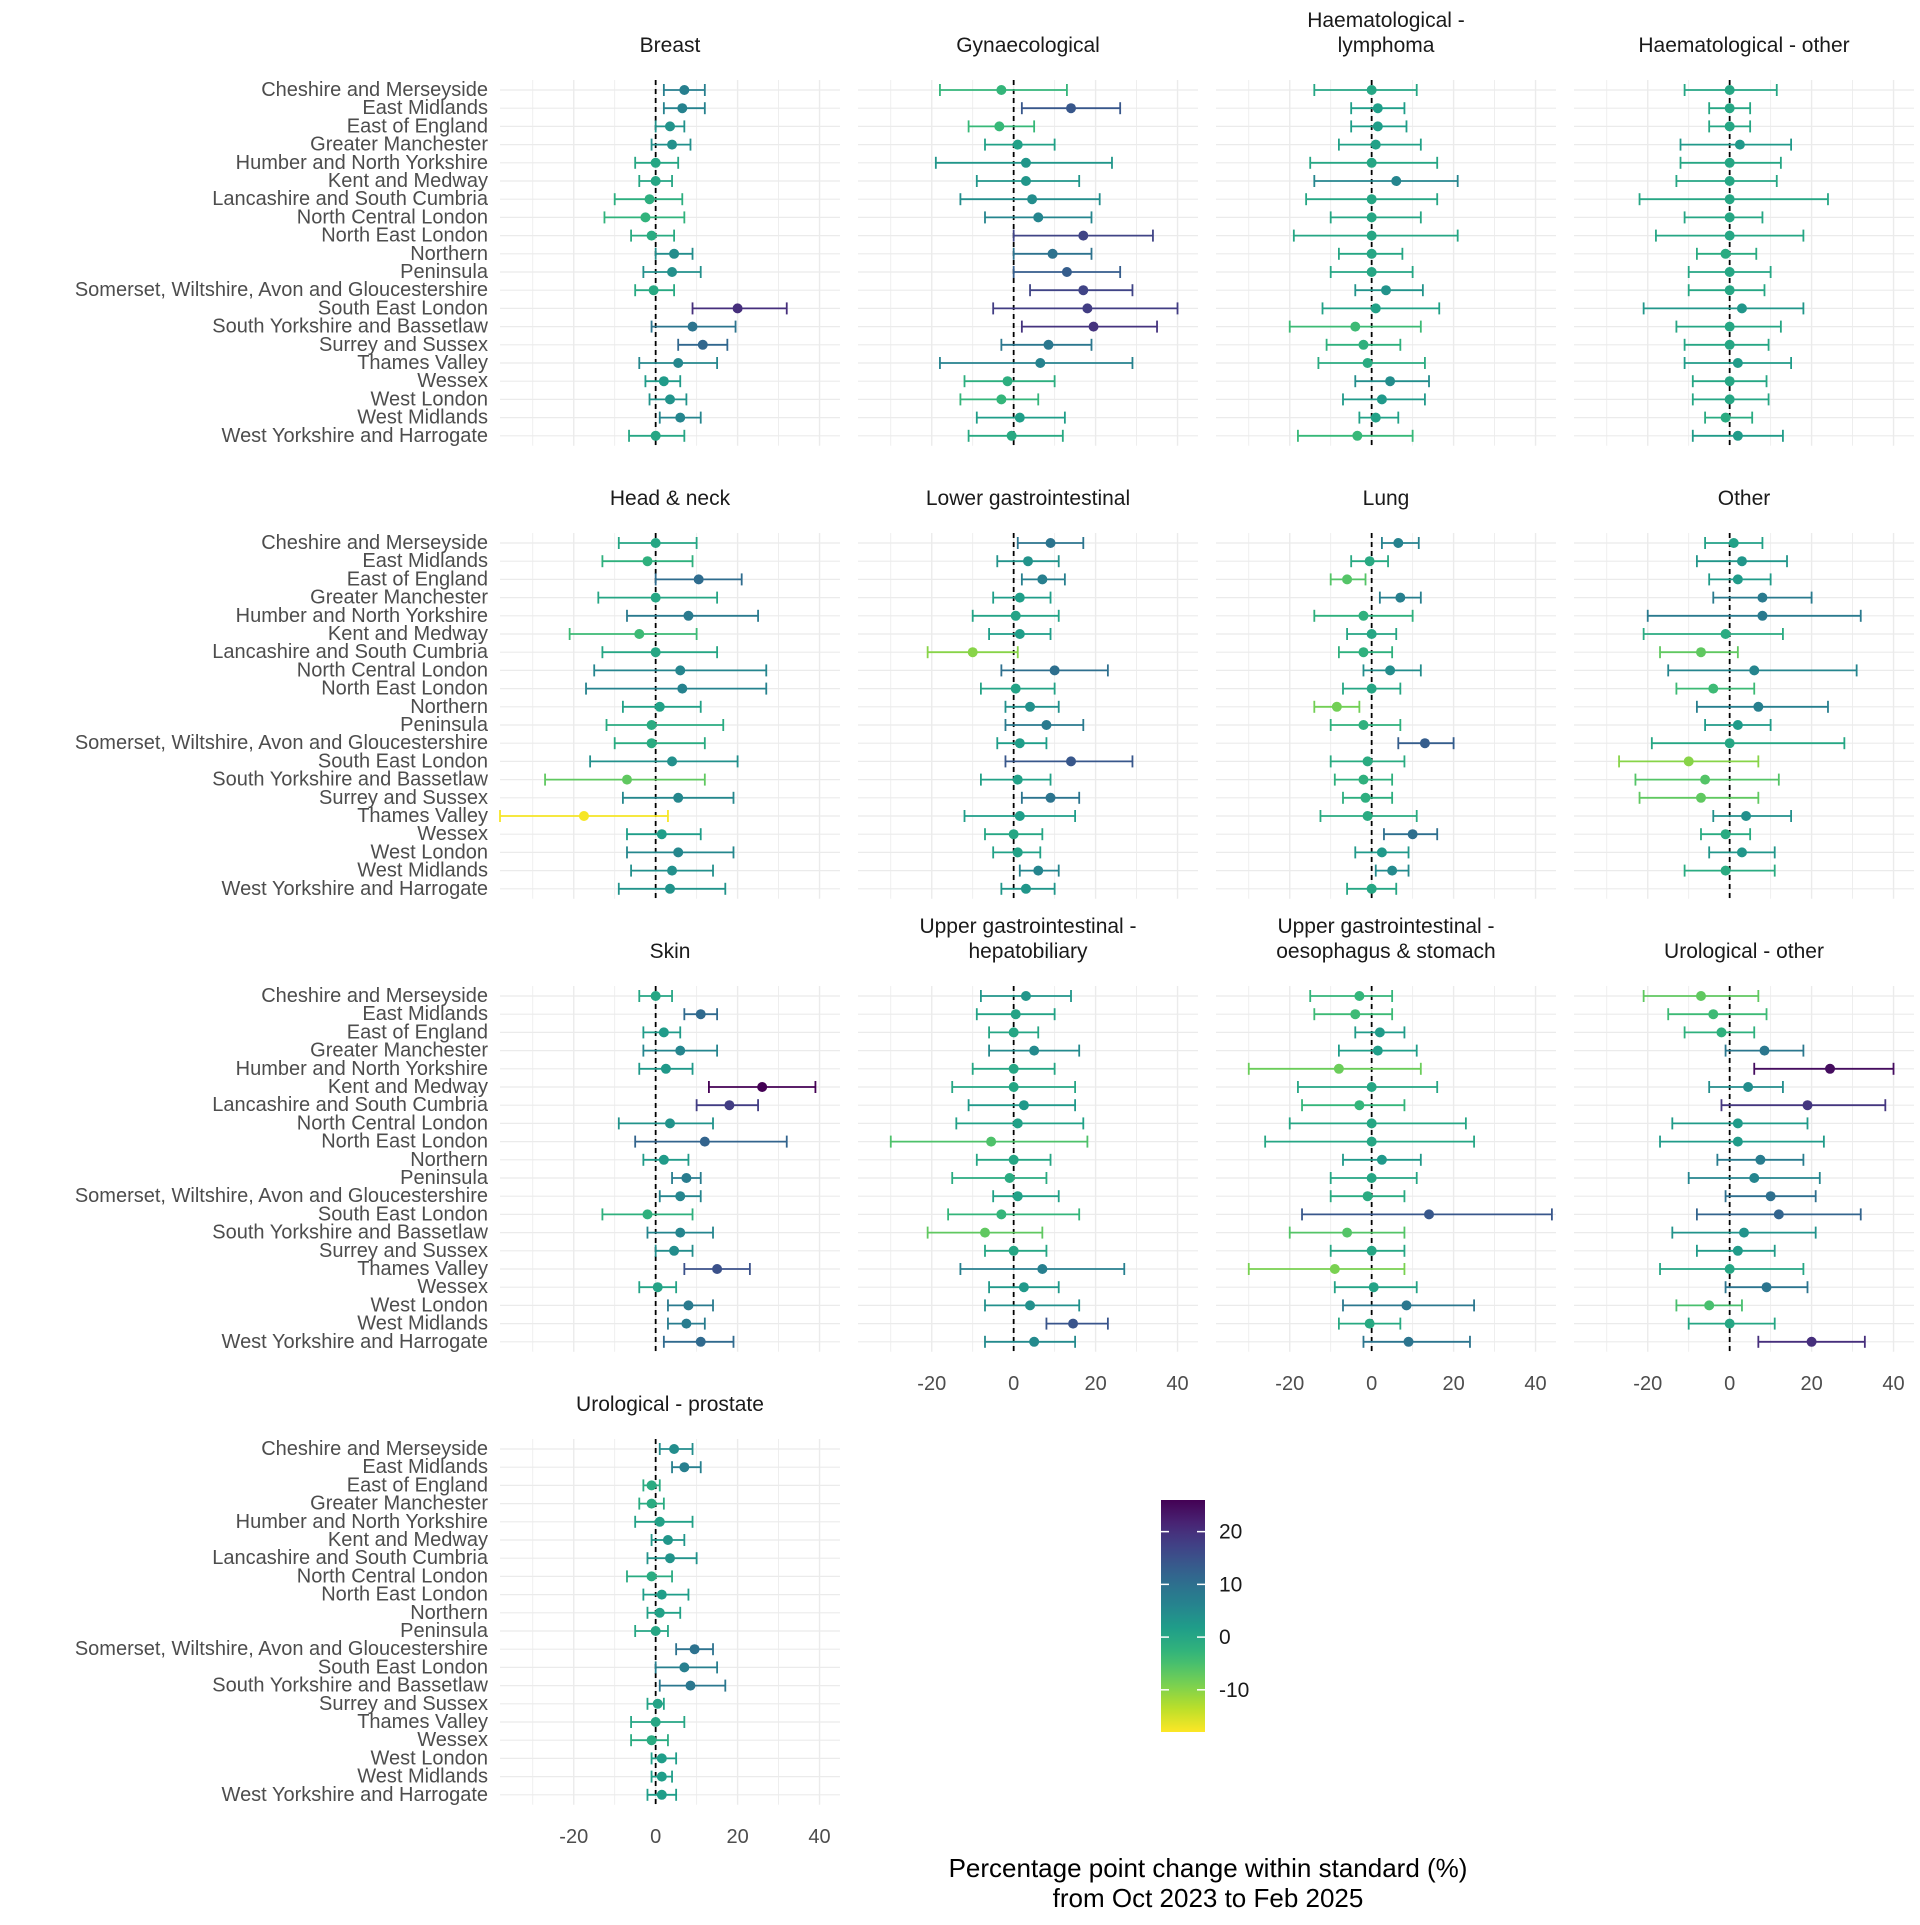 The image size is (1920, 1925). What do you see at coordinates (1647, 1384) in the screenshot?
I see `x-tick-label: -20` at bounding box center [1647, 1384].